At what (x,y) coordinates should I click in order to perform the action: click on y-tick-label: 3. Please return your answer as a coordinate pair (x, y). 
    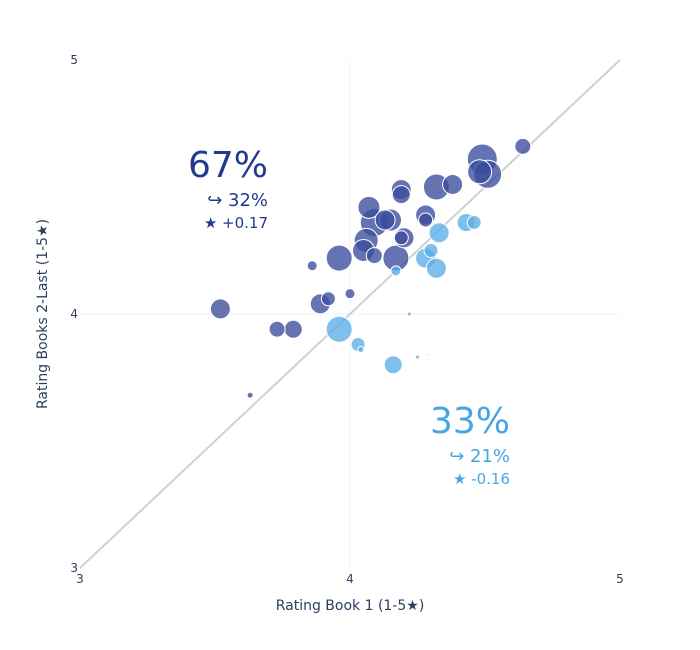
    Looking at the image, I should click on (74, 568).